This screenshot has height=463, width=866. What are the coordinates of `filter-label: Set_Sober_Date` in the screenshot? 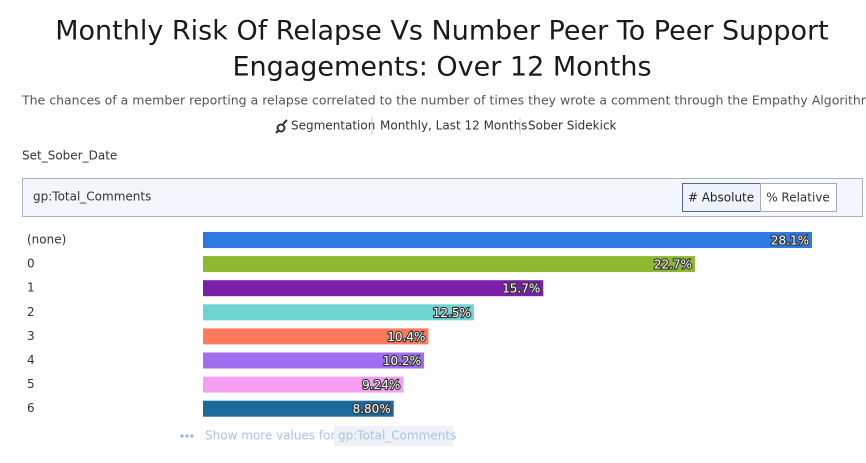 It's located at (69, 156).